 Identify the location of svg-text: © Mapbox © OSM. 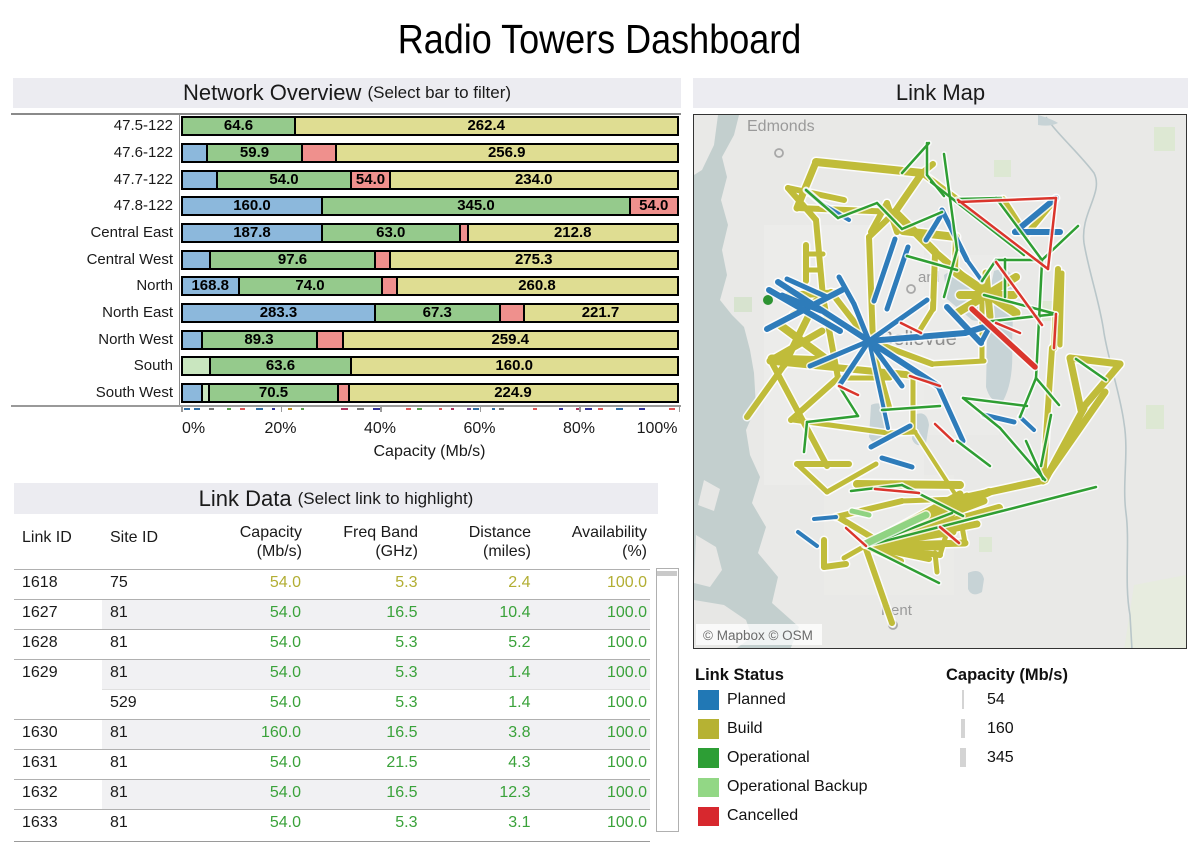
(758, 635).